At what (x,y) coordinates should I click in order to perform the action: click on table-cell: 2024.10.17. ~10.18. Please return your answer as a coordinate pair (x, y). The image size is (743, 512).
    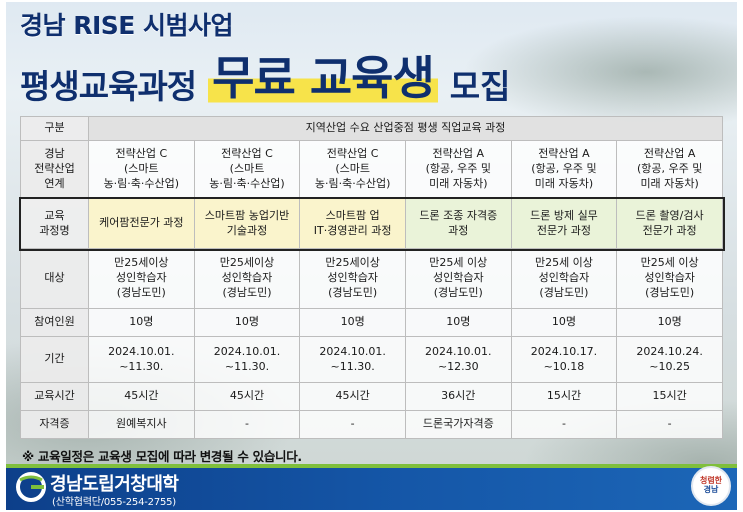
    Looking at the image, I should click on (564, 359).